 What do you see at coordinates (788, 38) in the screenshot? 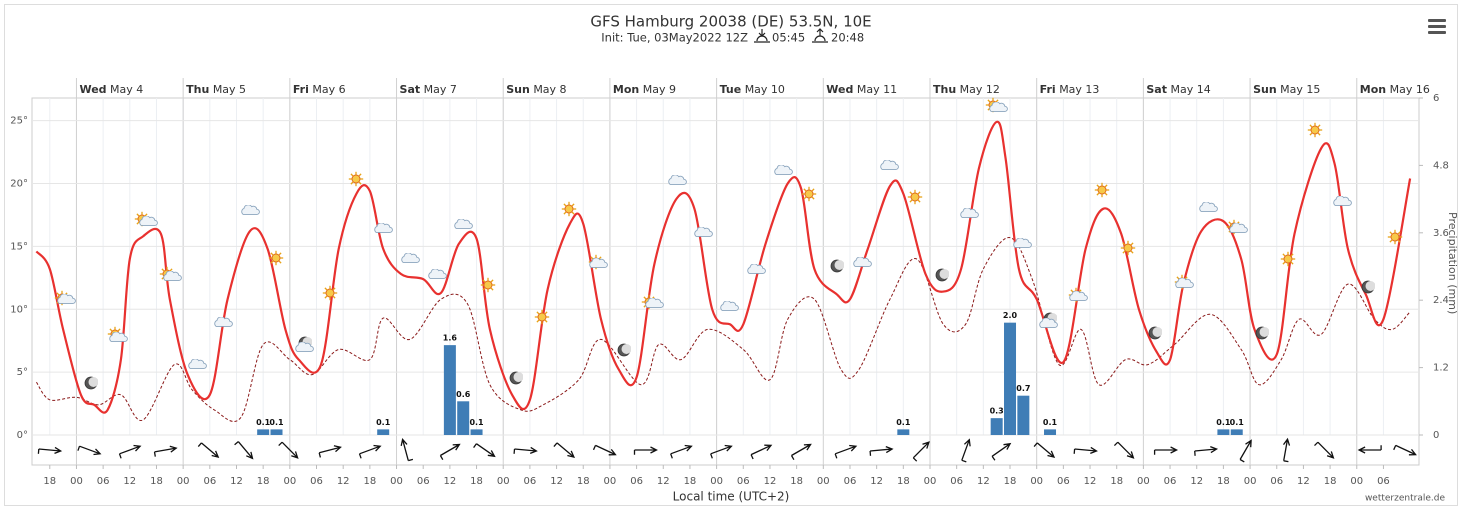
I see `sunrise-time: 05:45` at bounding box center [788, 38].